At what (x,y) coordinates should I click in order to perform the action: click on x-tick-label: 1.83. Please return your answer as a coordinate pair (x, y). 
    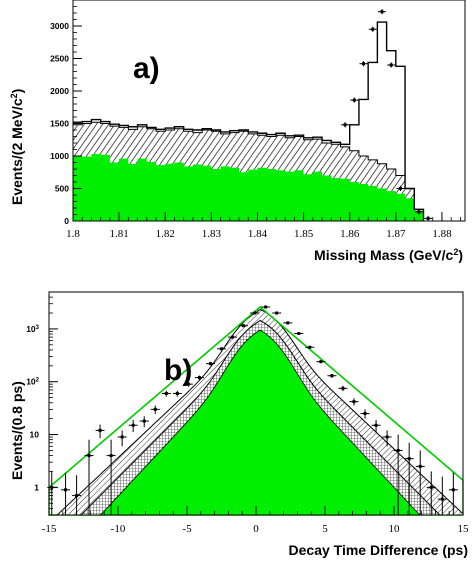
    Looking at the image, I should click on (212, 234).